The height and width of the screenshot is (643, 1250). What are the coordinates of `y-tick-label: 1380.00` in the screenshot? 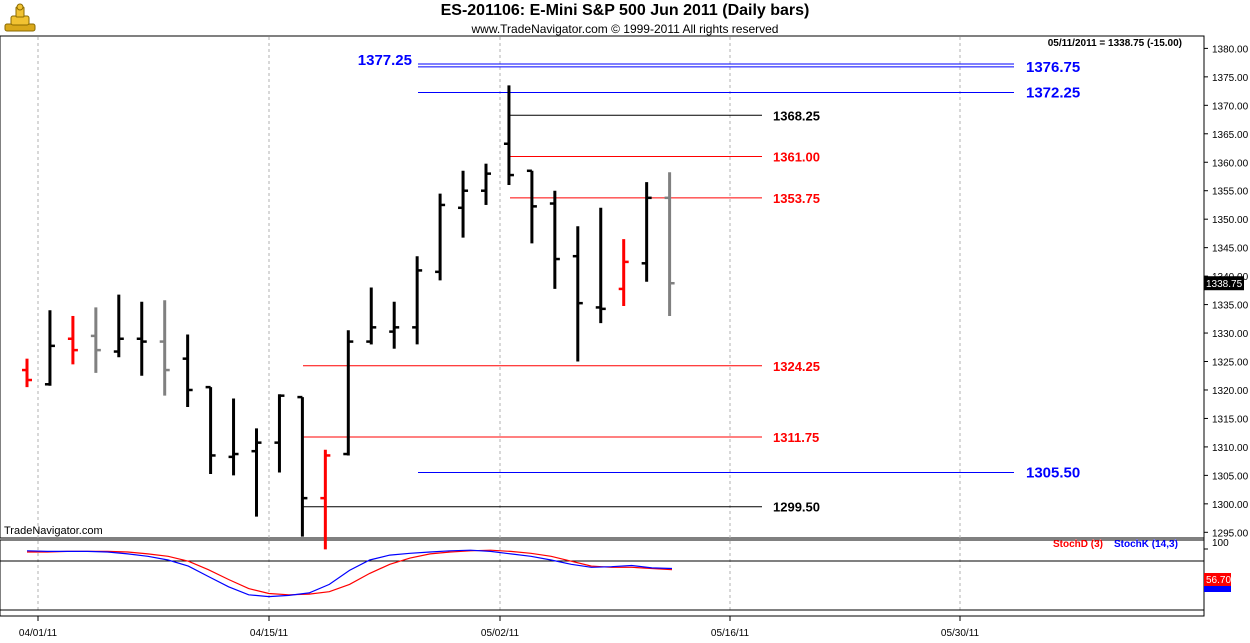 It's located at (1230, 49).